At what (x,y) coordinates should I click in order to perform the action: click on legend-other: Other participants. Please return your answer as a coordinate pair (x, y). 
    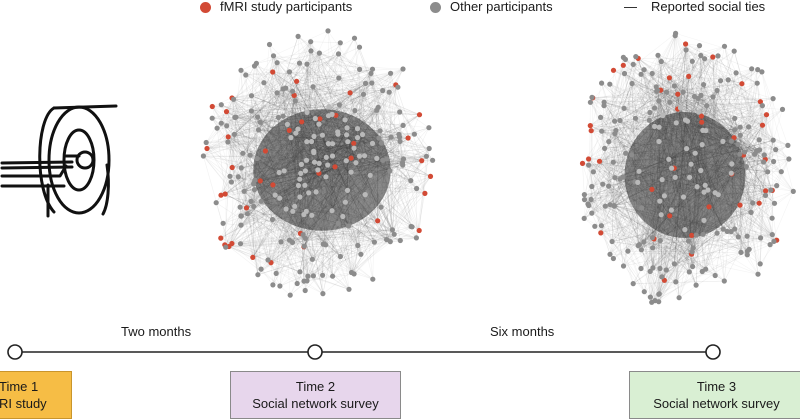
    Looking at the image, I should click on (491, 7).